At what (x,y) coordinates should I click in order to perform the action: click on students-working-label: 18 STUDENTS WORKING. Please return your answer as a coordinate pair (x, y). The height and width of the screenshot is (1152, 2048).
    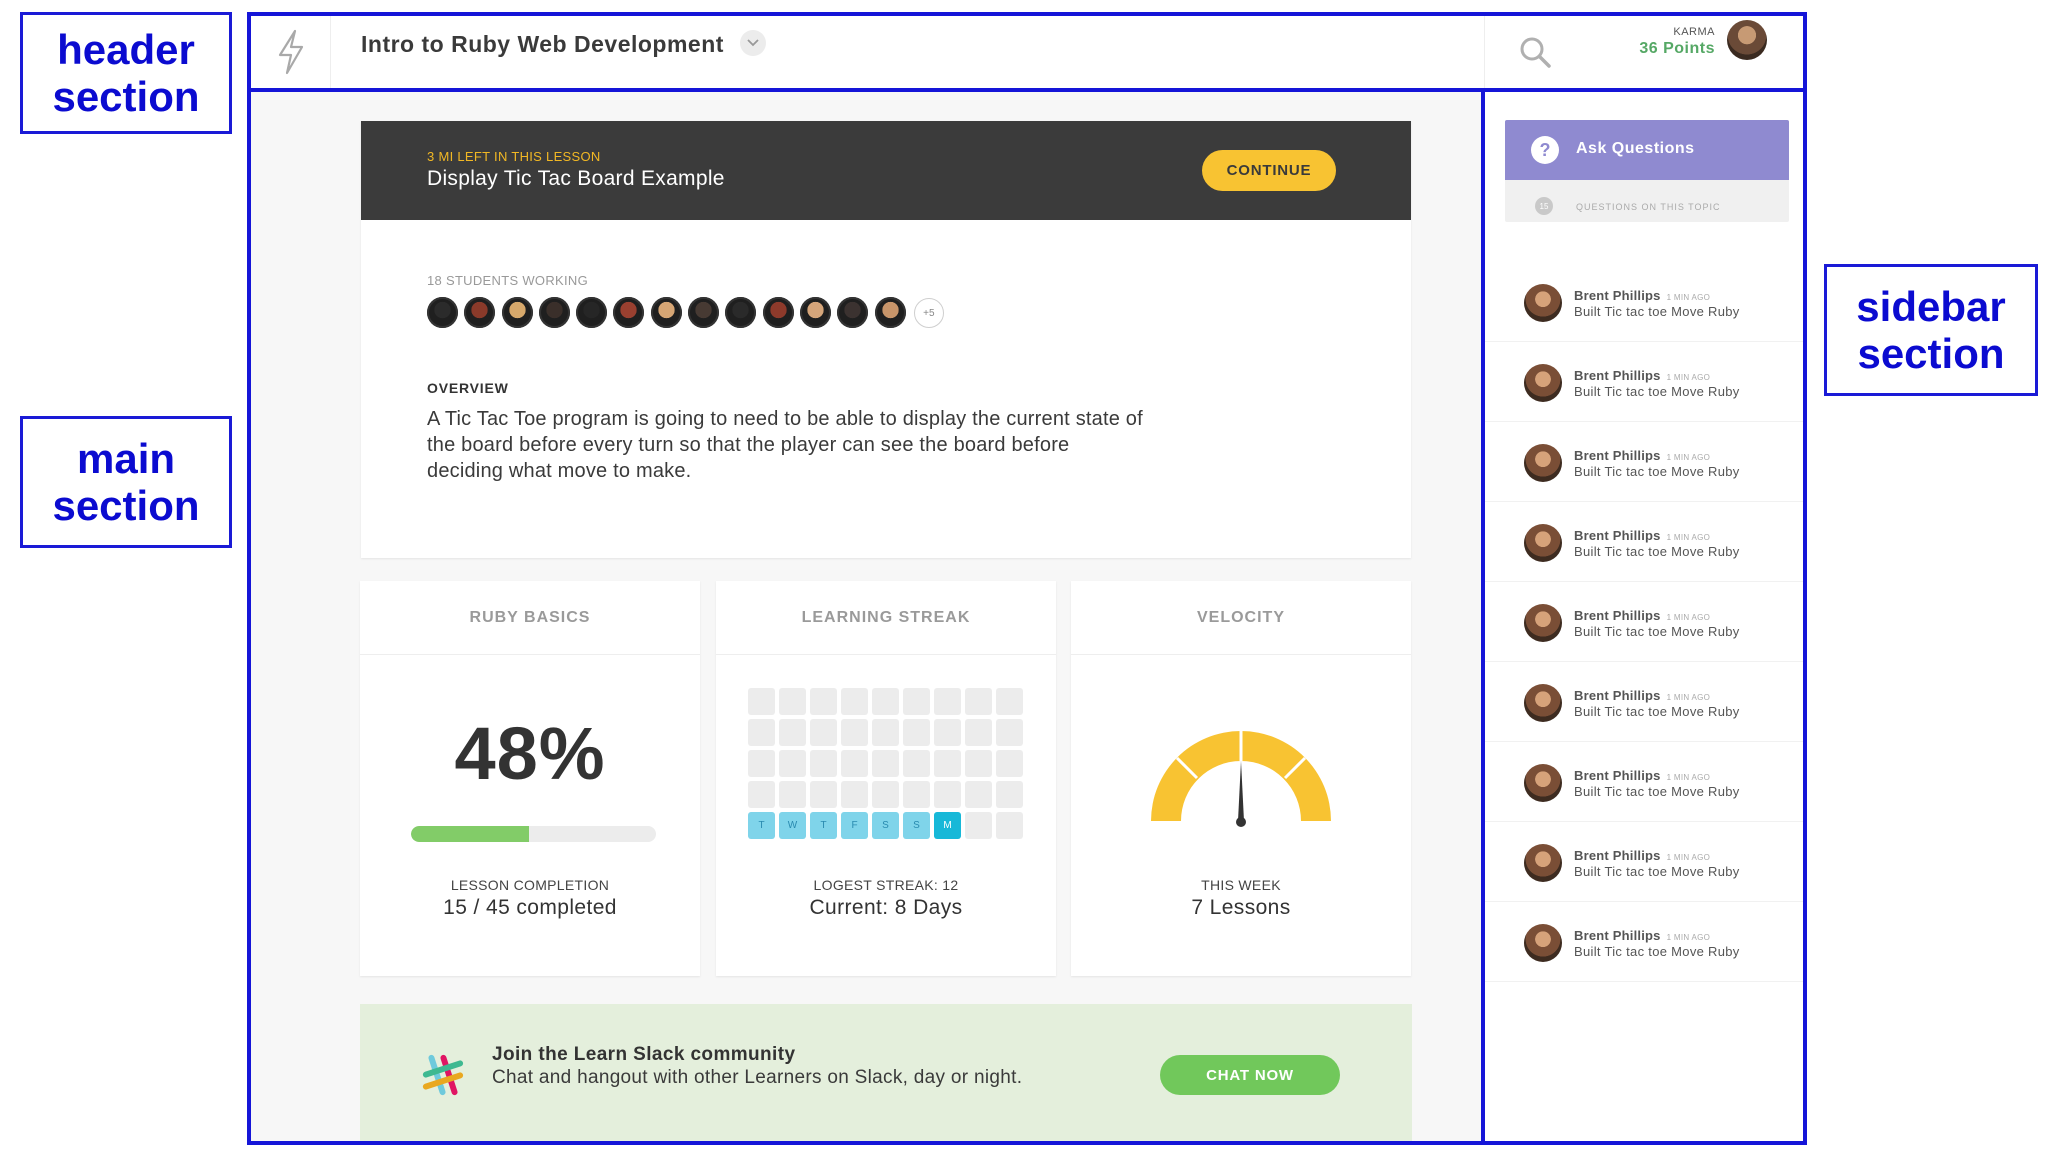
    Looking at the image, I should click on (507, 280).